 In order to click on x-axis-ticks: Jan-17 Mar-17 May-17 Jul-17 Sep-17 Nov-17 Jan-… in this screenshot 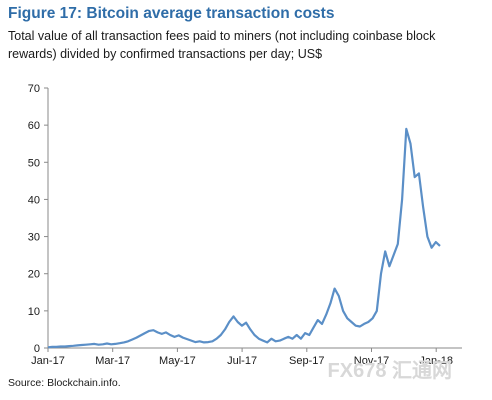, I will do `click(242, 357)`.